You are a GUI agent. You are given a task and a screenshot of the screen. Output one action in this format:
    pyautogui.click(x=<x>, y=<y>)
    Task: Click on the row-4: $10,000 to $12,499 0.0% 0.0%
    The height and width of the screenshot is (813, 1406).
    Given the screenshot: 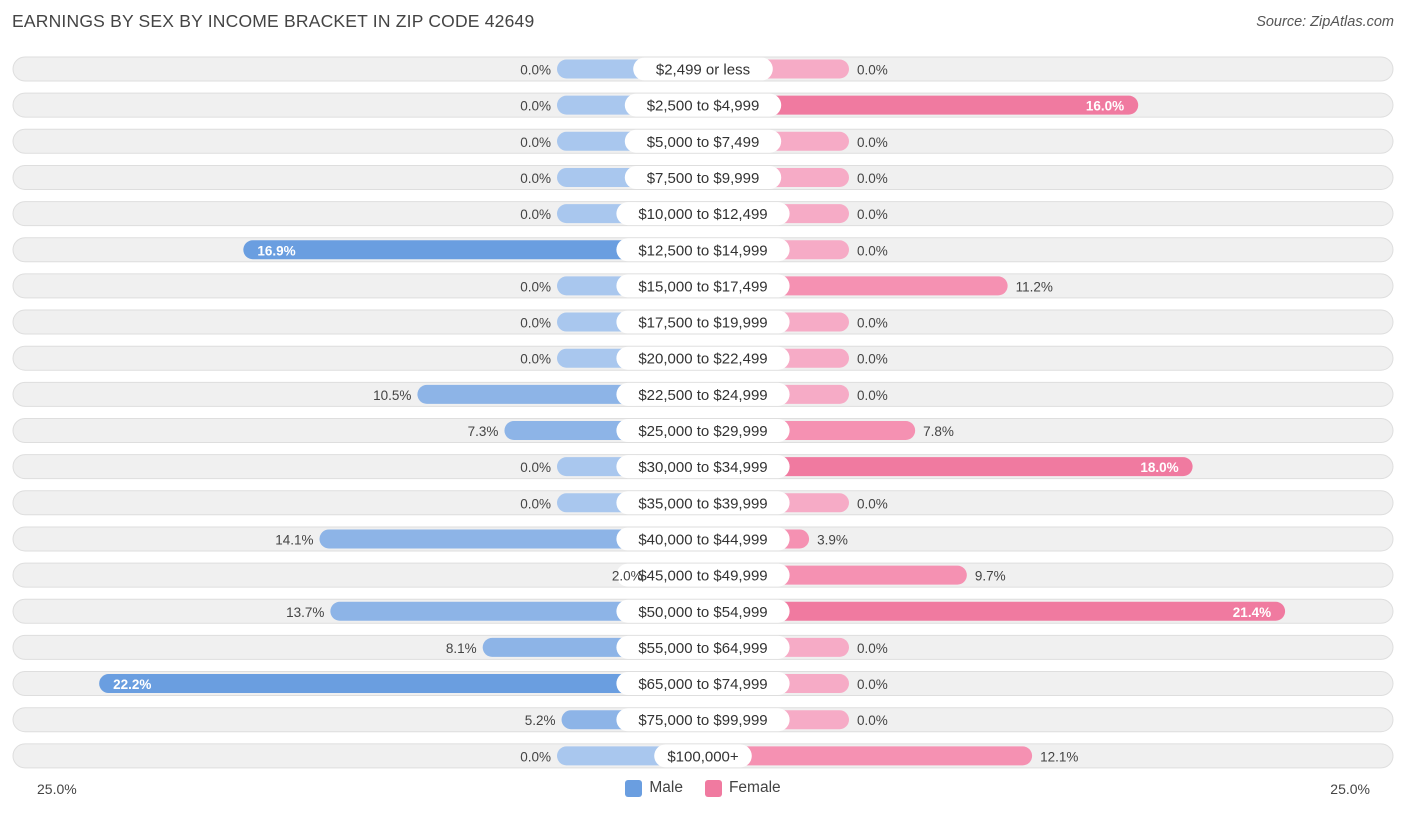 What is the action you would take?
    pyautogui.click(x=703, y=214)
    